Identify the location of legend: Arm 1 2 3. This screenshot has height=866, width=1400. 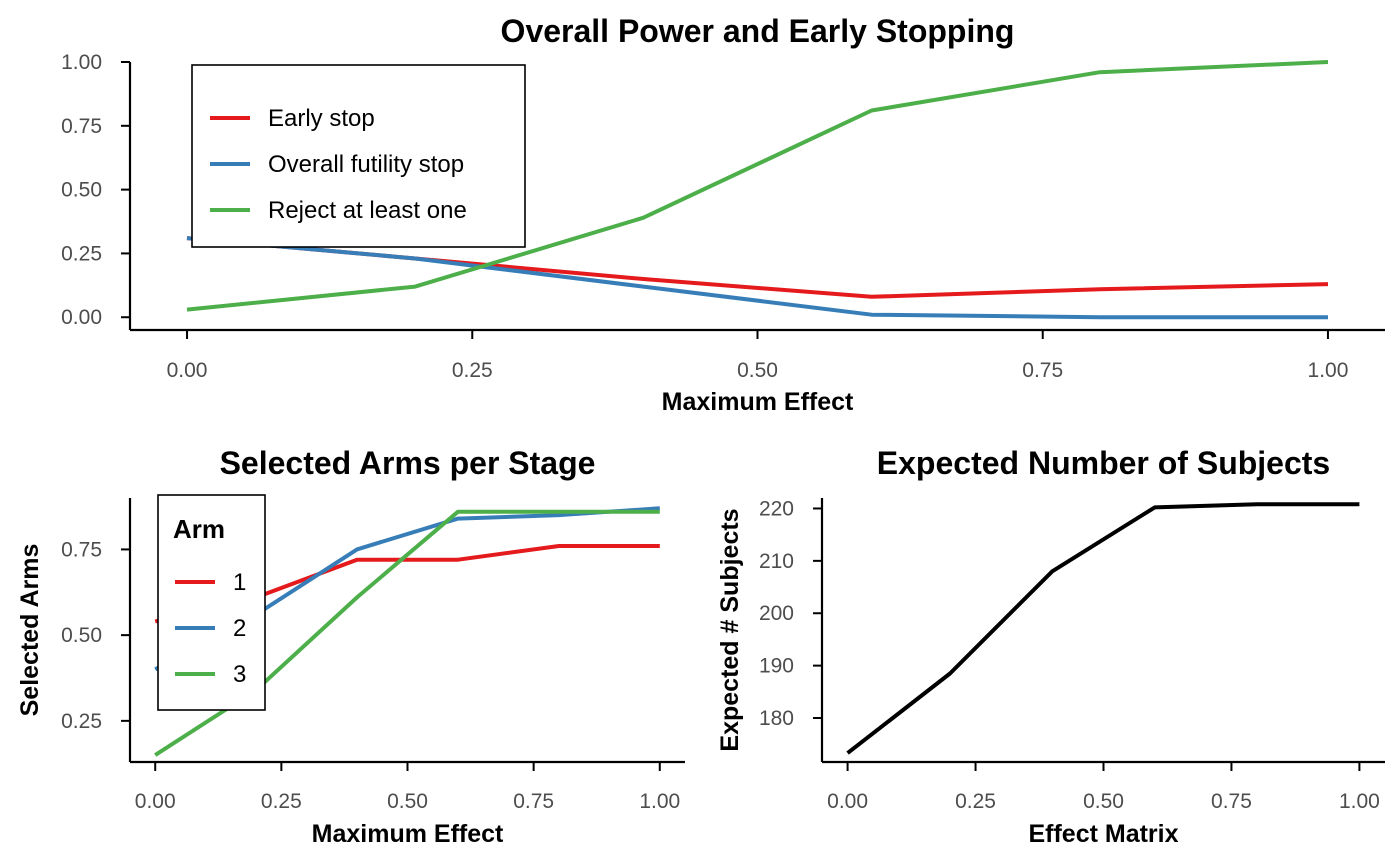
(211, 602).